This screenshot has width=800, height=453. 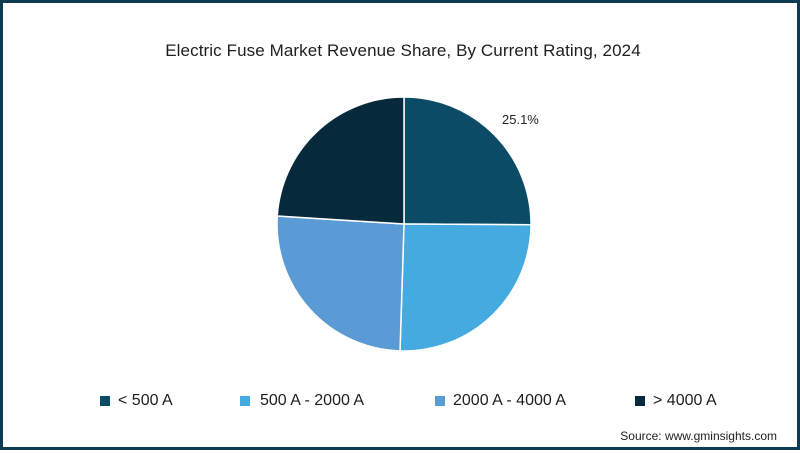 I want to click on legend-item-2000-4000a: 2000 A - 4000 A, so click(x=500, y=401).